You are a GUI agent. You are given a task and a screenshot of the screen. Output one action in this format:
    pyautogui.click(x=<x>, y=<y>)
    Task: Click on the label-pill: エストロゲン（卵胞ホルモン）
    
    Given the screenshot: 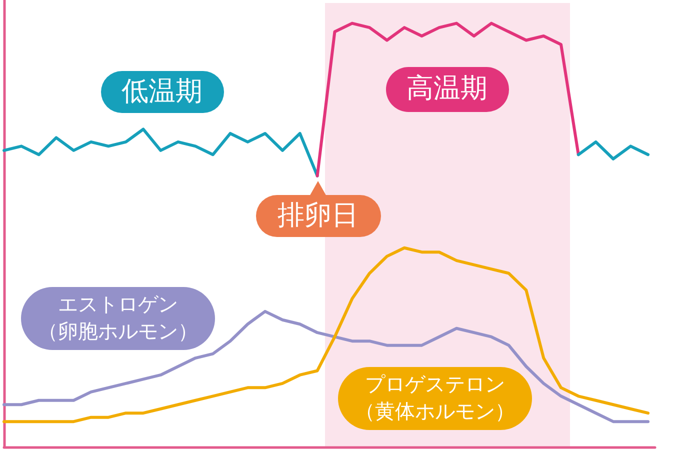 What is the action you would take?
    pyautogui.click(x=118, y=318)
    